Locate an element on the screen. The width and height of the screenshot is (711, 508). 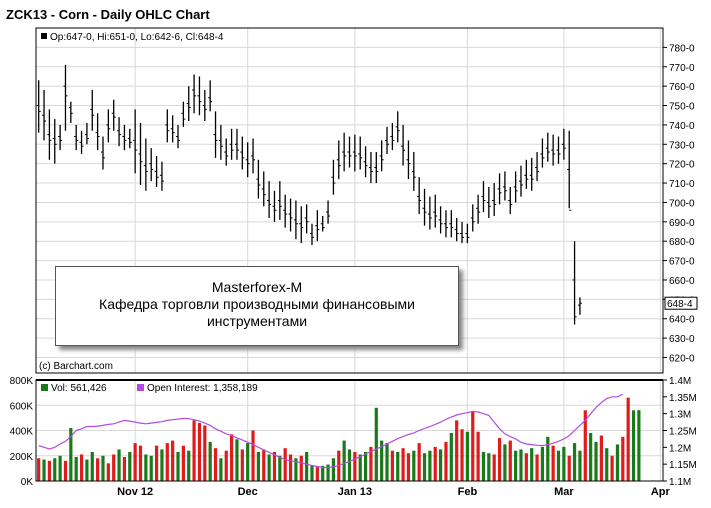
annotation-line-1: Masterforex-M is located at coordinates (257, 287).